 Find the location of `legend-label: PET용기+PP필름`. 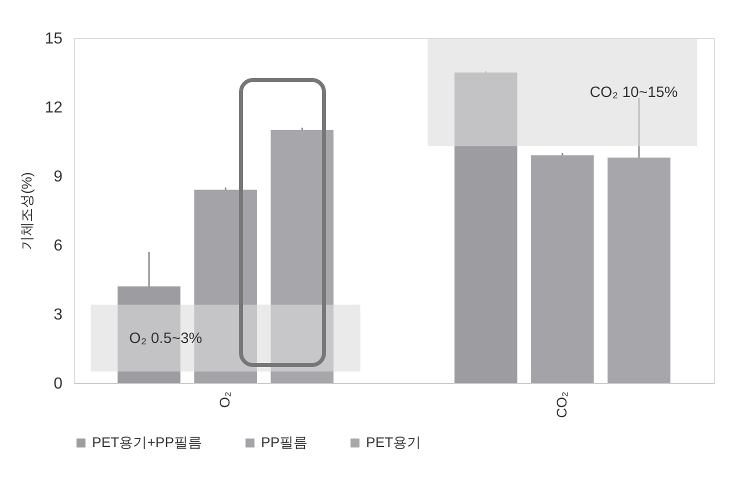

legend-label: PET용기+PP필름 is located at coordinates (147, 442).